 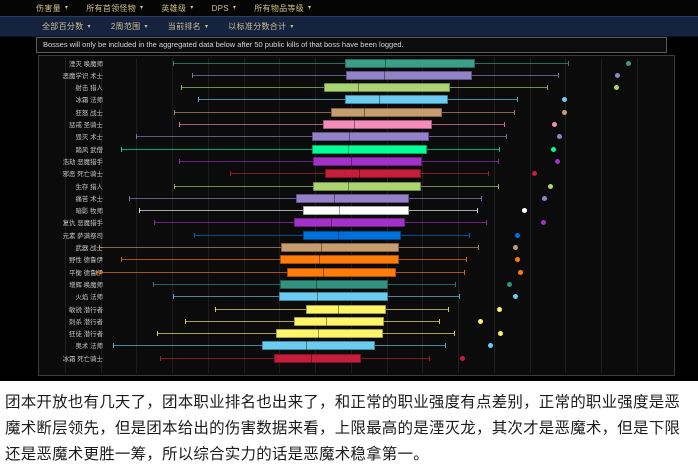 I want to click on spec-label: 浩劫 恶魔猎手, so click(x=82, y=162).